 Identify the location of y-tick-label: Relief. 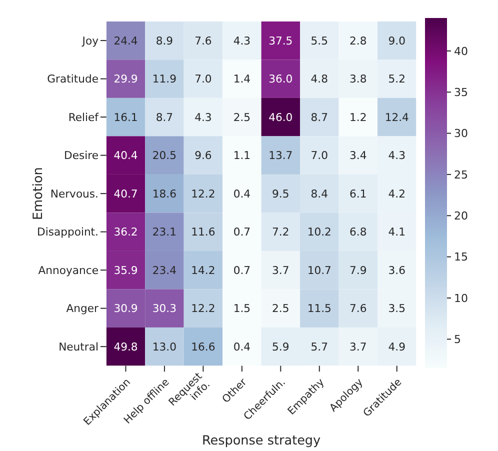
(84, 117).